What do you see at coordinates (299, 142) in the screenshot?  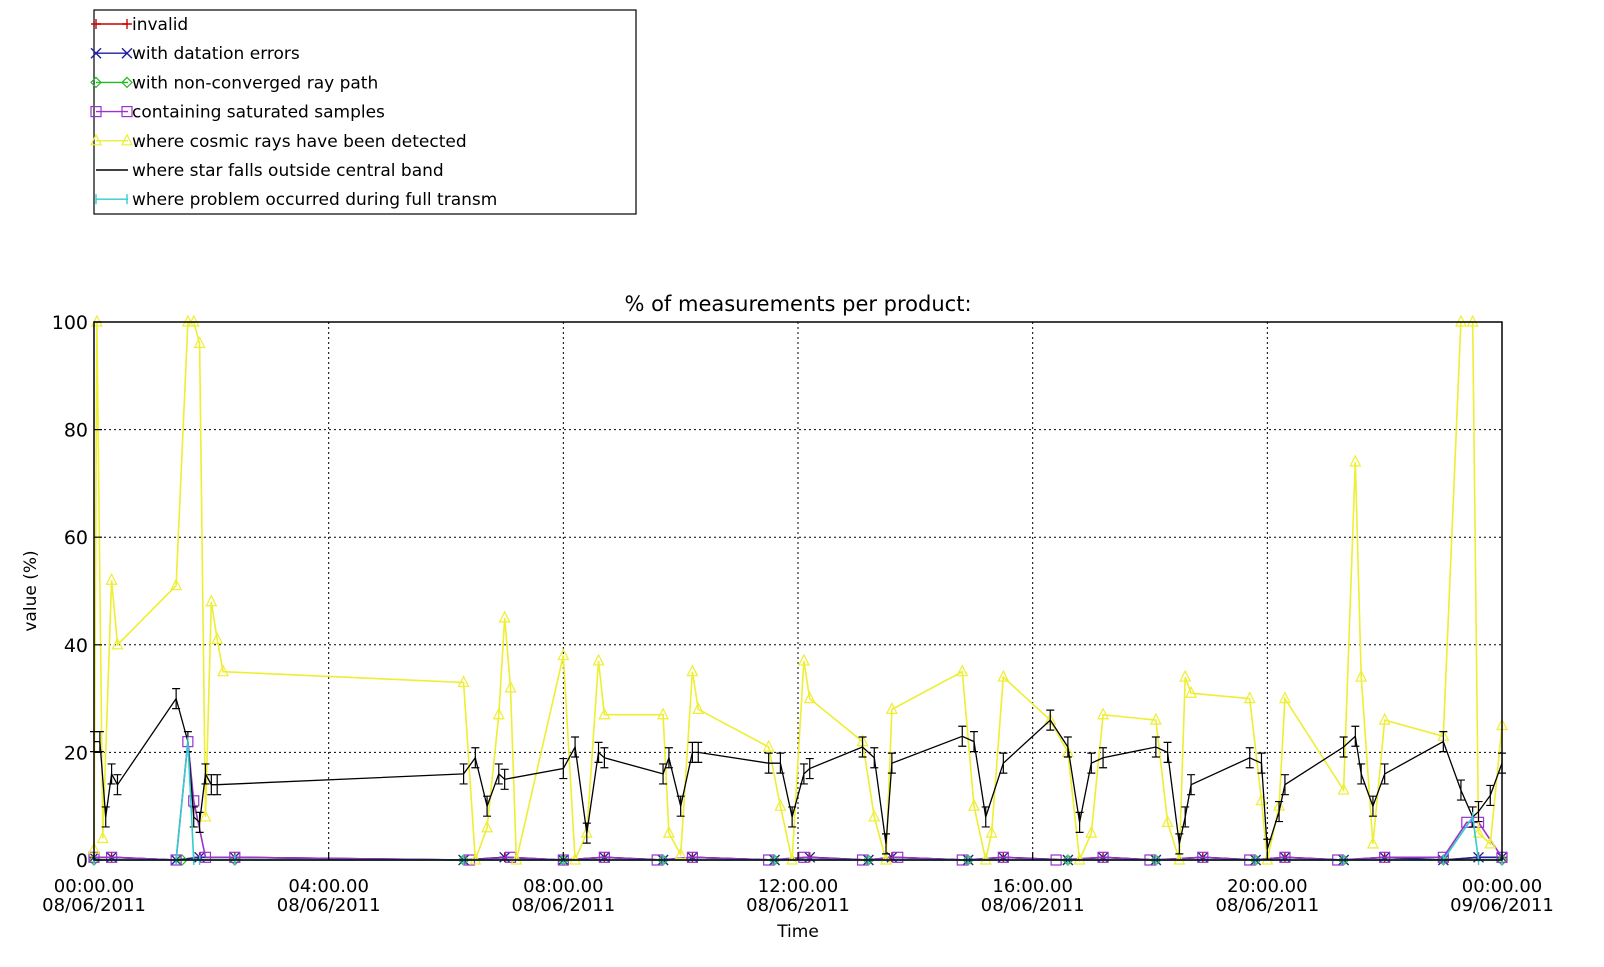 I see `legend-label: where cosmic rays have been detected` at bounding box center [299, 142].